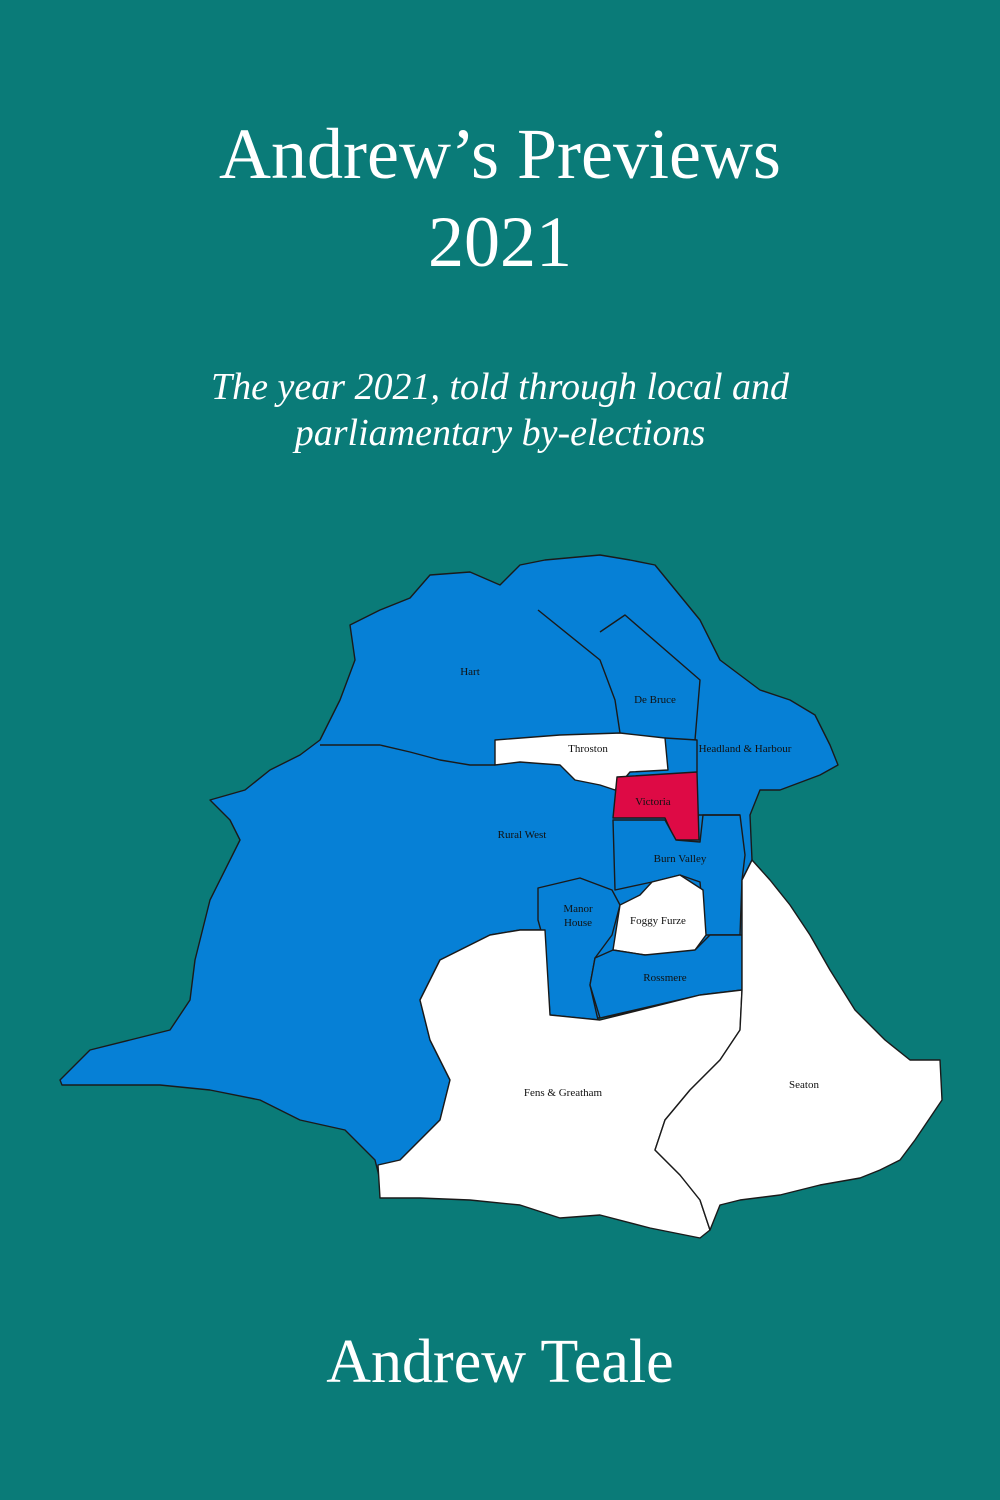 Image resolution: width=1000 pixels, height=1500 pixels. I want to click on ward-boundary-rural-west, so click(407, 755).